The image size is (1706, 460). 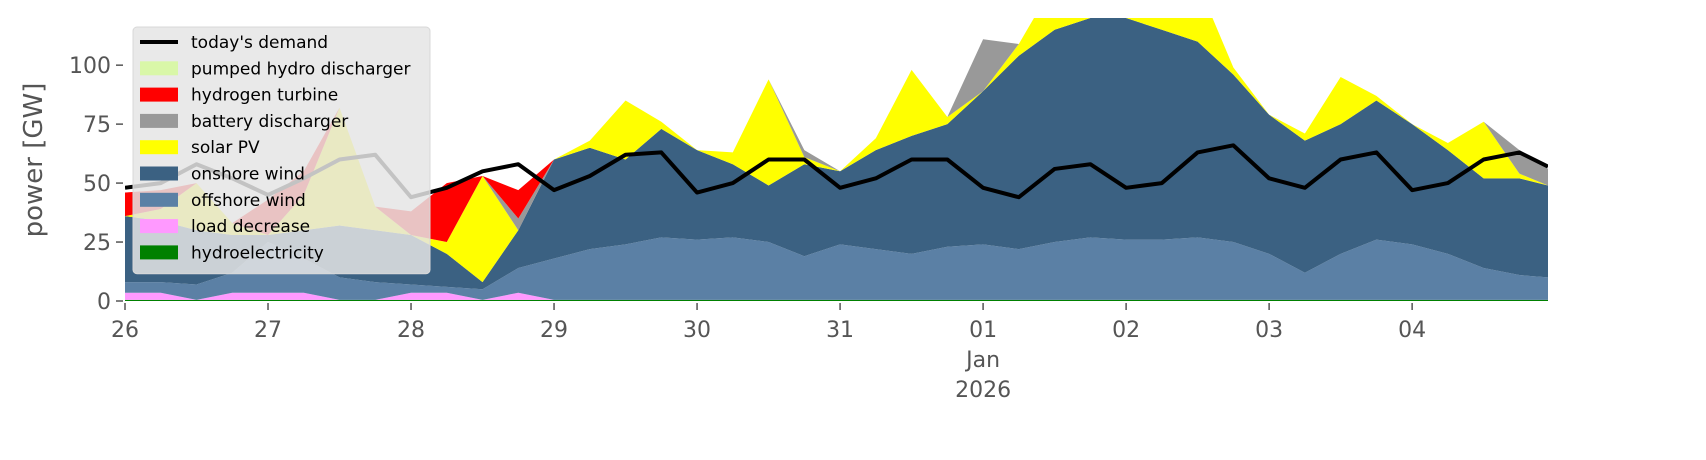 I want to click on x-tick-label-line: Jan, so click(x=982, y=360).